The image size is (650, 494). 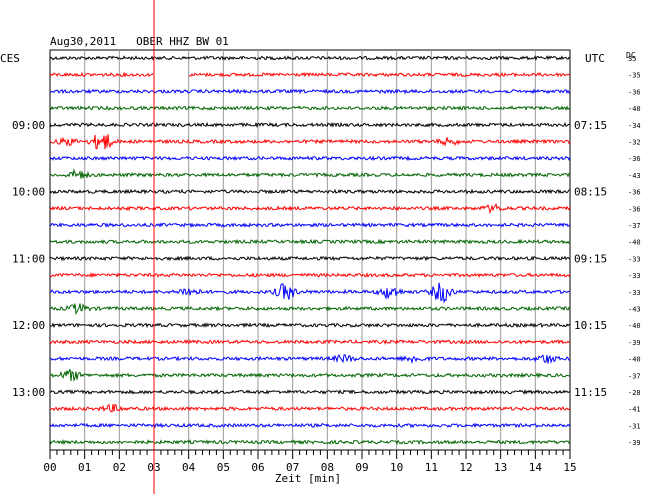 I want to click on x-tick-label: 01, so click(x=84, y=467).